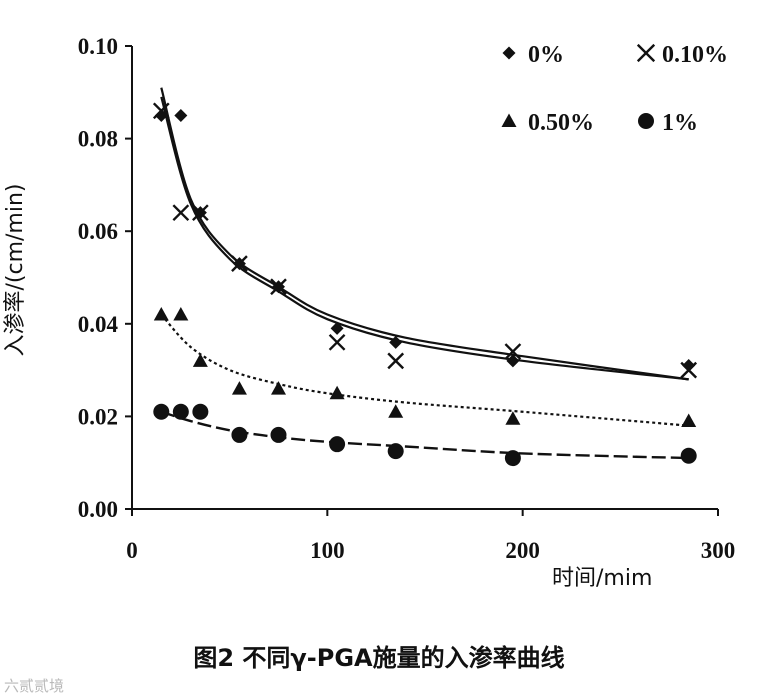 The width and height of the screenshot is (758, 699). Describe the element at coordinates (680, 123) in the screenshot. I see `legend-label: 1%` at that location.